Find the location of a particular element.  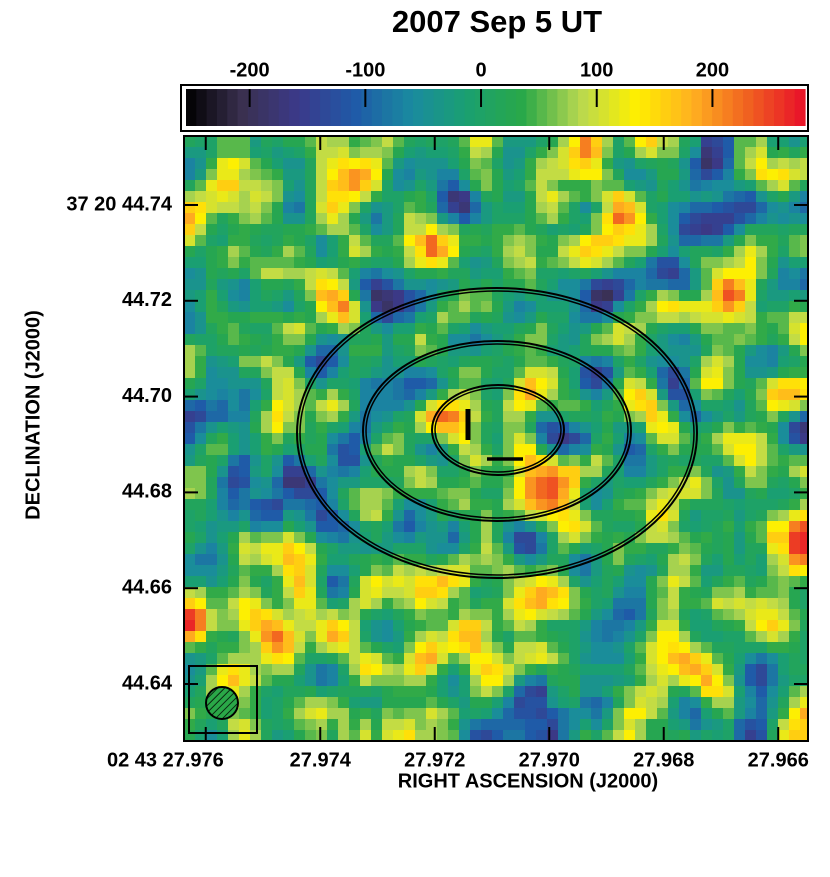

colorbar: -200 -100 0 100 200 is located at coordinates (494, 95).